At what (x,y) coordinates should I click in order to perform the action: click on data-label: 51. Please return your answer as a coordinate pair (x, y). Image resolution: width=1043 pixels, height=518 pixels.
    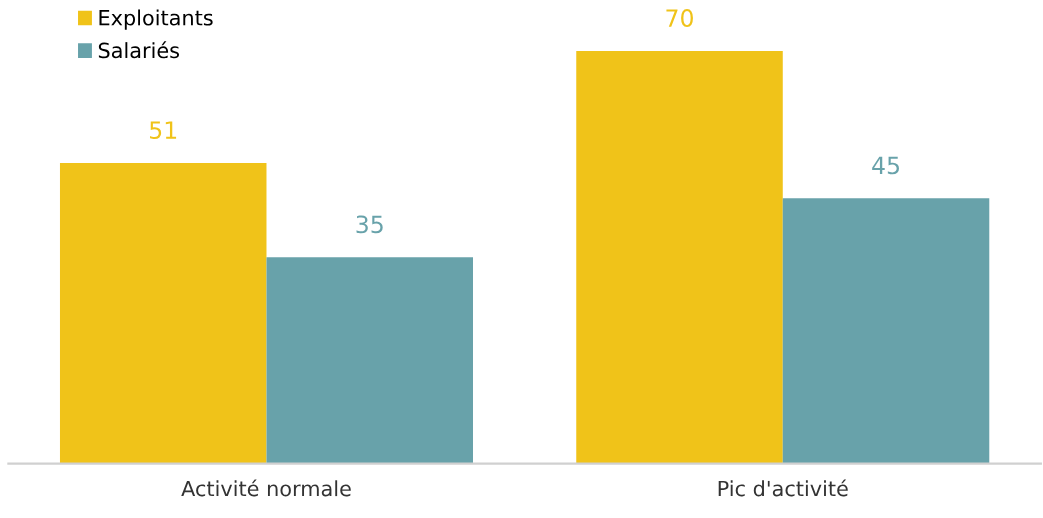
    Looking at the image, I should click on (163, 130).